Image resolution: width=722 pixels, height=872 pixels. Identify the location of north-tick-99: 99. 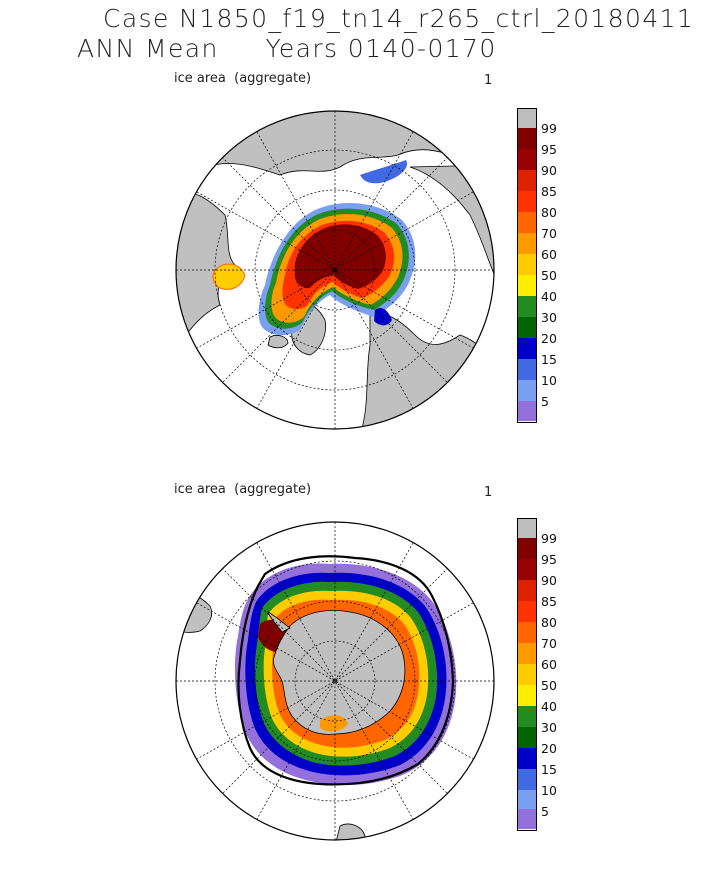
(549, 128).